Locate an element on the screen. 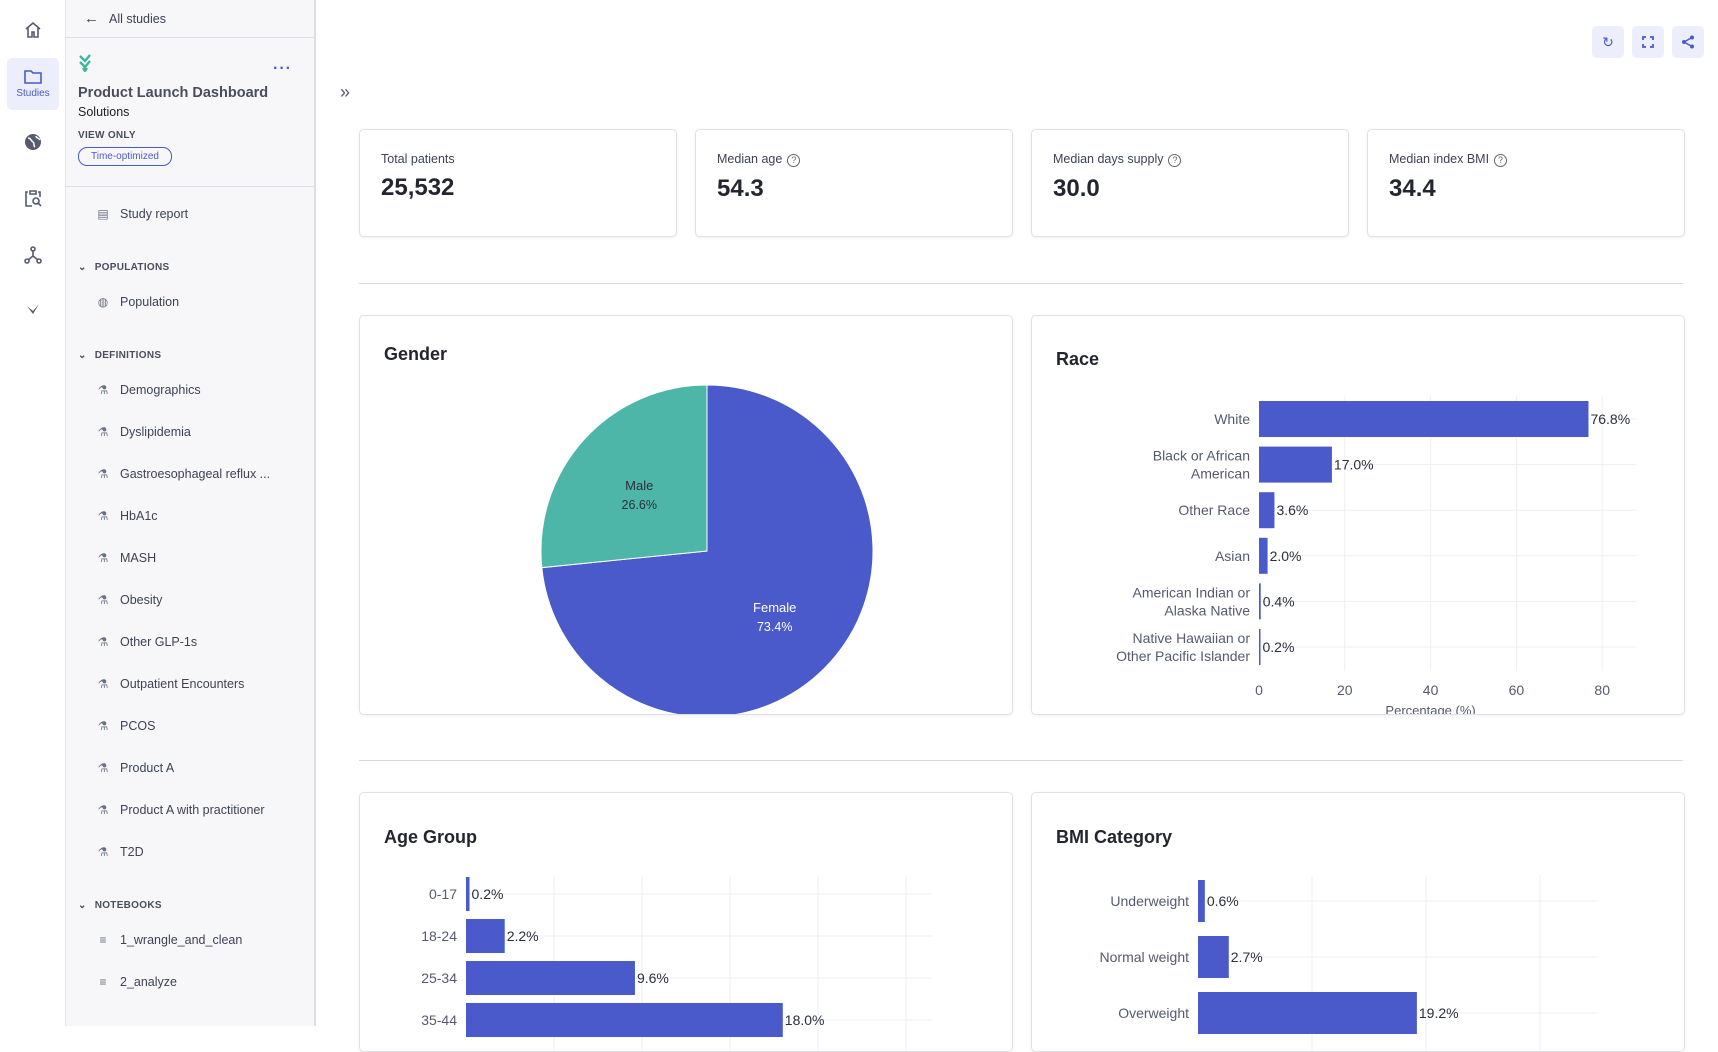 This screenshot has width=1718, height=1052. race-title: Race is located at coordinates (1078, 359).